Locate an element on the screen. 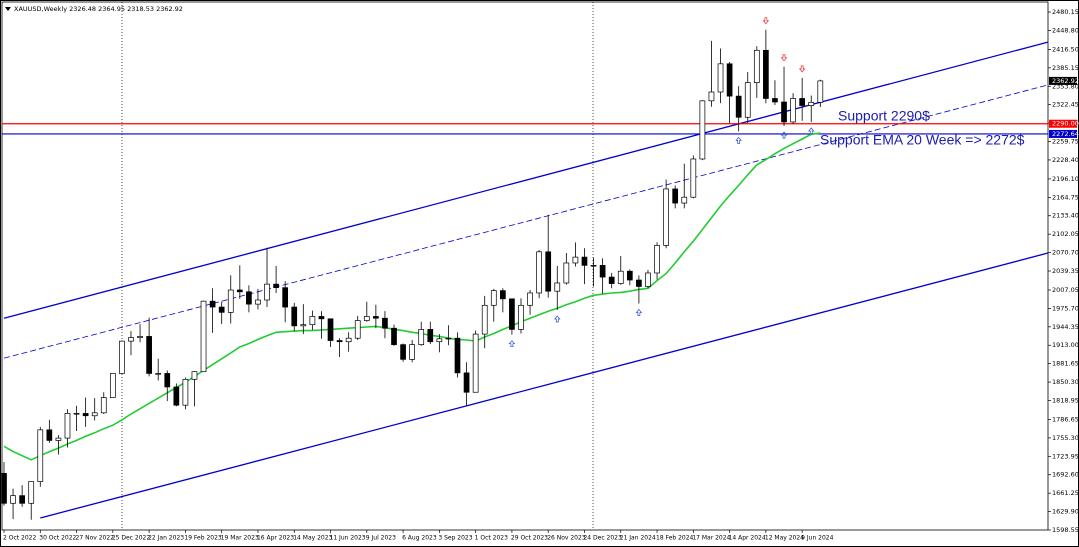 Image resolution: width=1079 pixels, height=547 pixels. y-tick-label: 2259.75 is located at coordinates (1065, 142).